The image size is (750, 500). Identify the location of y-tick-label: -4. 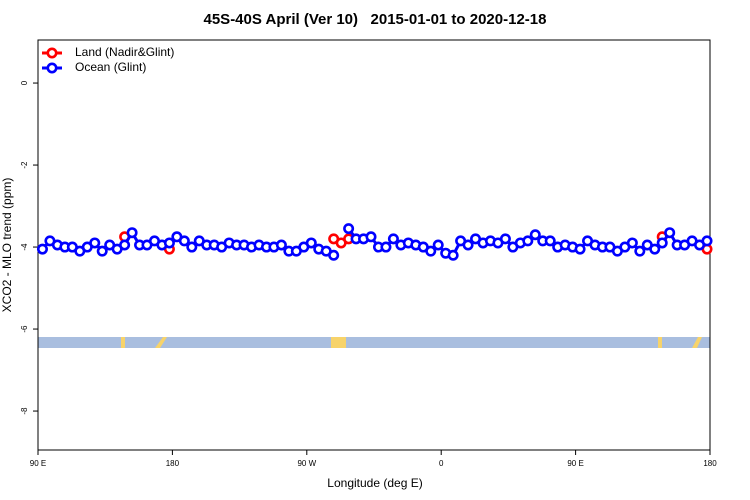
(24, 247).